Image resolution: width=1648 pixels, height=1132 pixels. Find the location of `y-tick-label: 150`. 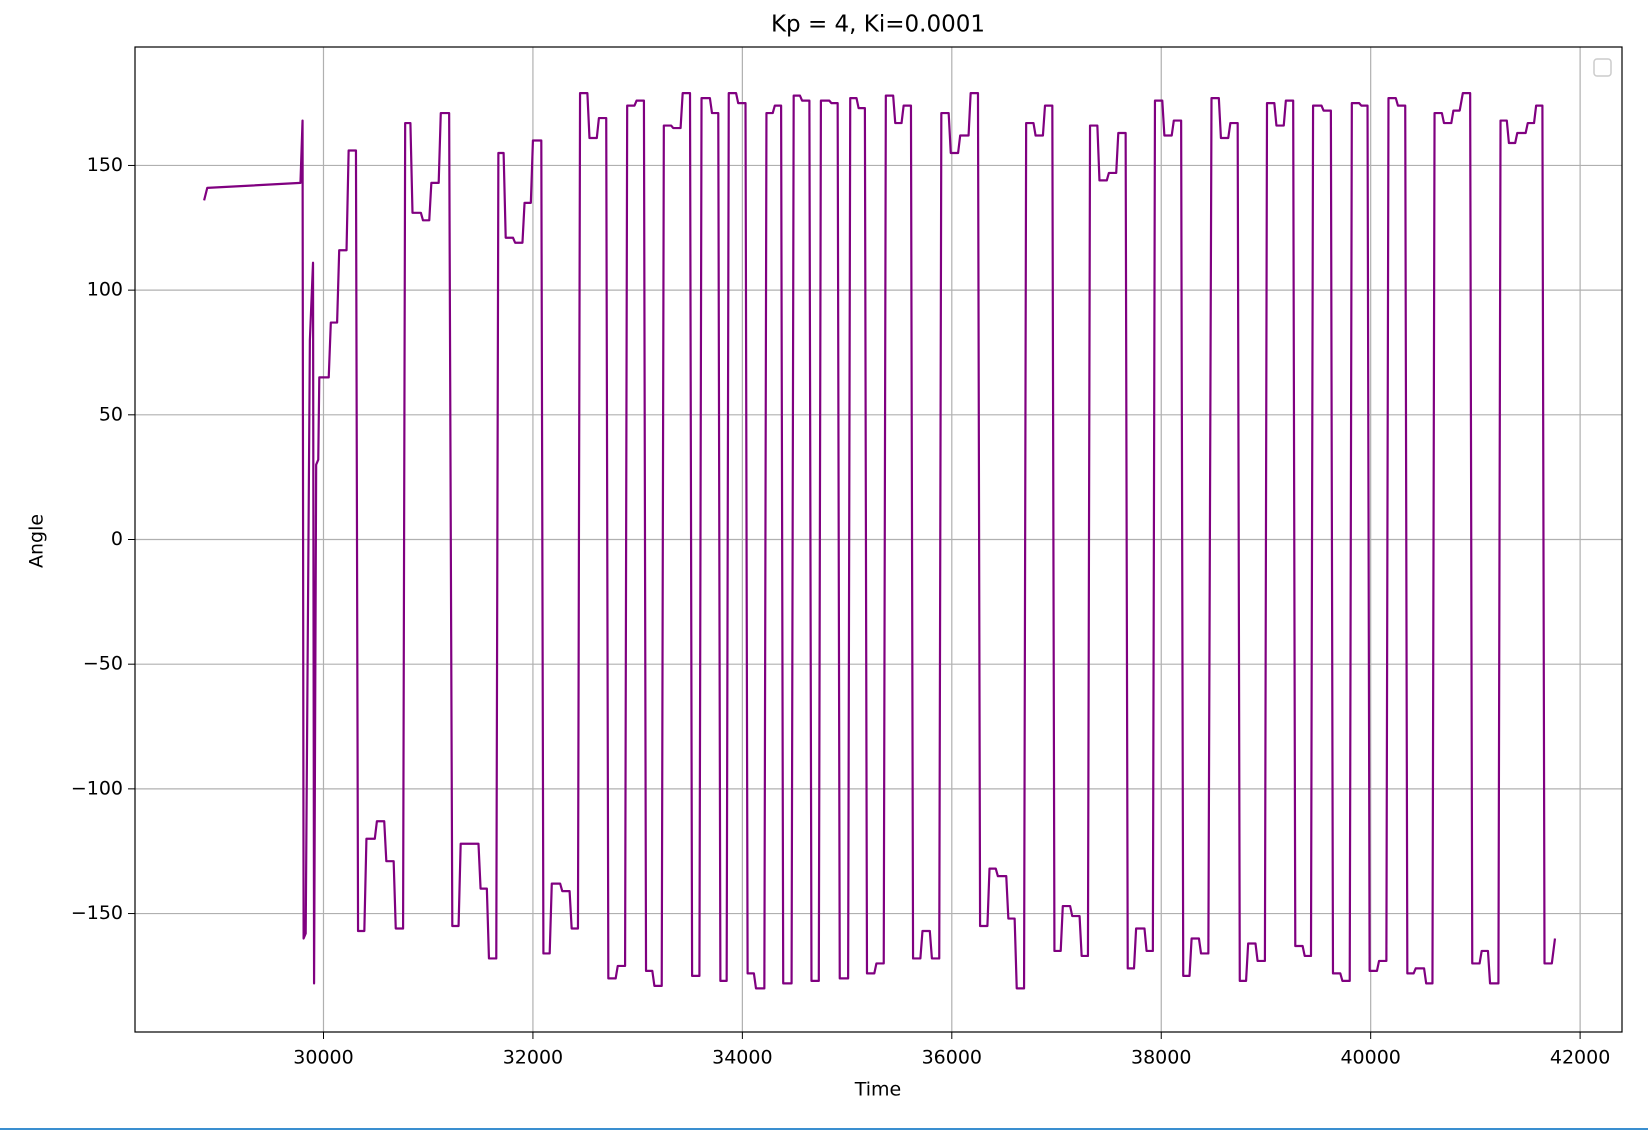

y-tick-label: 150 is located at coordinates (105, 165).